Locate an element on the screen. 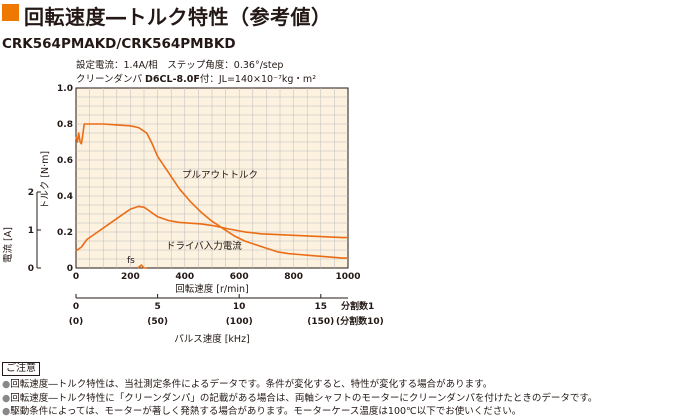 Image resolution: width=694 pixels, height=417 pixels. notes-heading: ご注意 is located at coordinates (21, 369).